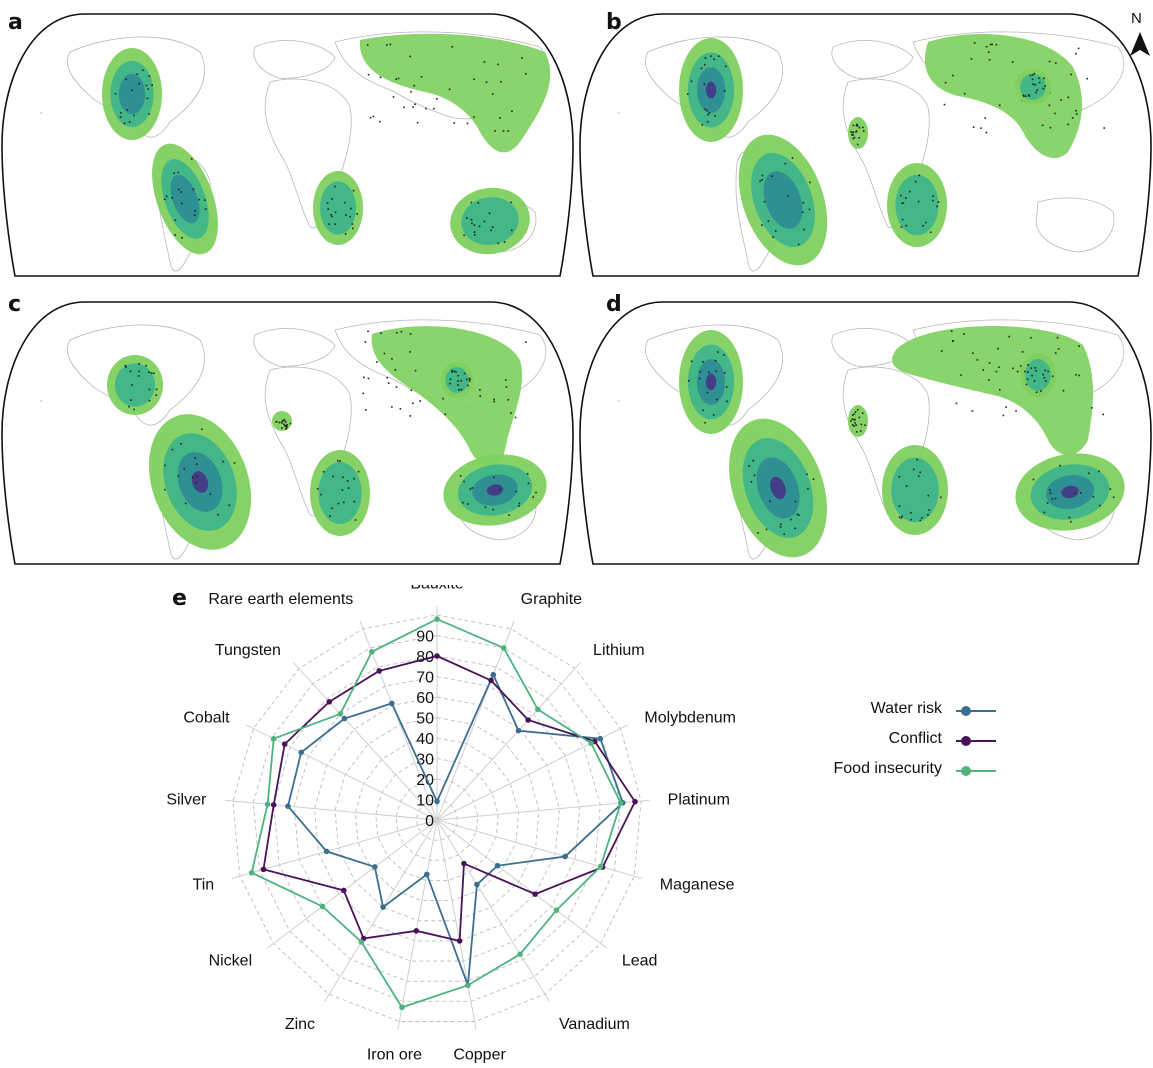 Image resolution: width=1153 pixels, height=1068 pixels. I want to click on series-line, so click(449, 799).